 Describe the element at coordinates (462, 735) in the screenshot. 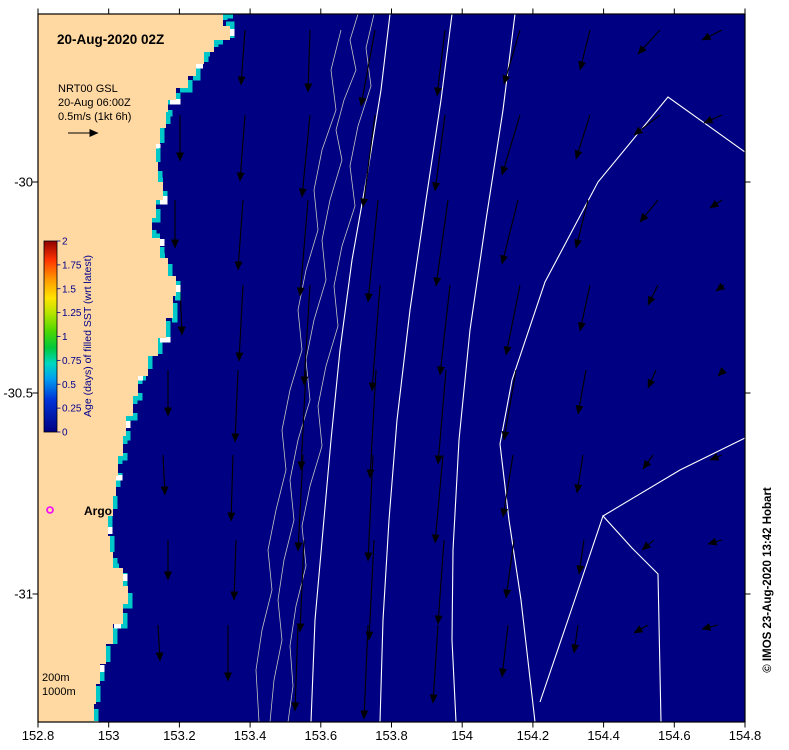

I see `x-tick-label: 154` at that location.